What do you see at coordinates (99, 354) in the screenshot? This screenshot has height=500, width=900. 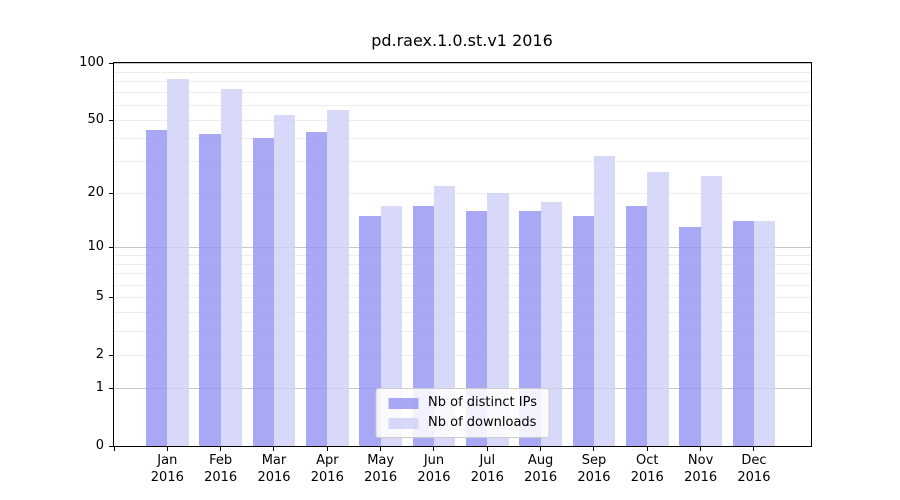 I see `y-tick-label: 2` at bounding box center [99, 354].